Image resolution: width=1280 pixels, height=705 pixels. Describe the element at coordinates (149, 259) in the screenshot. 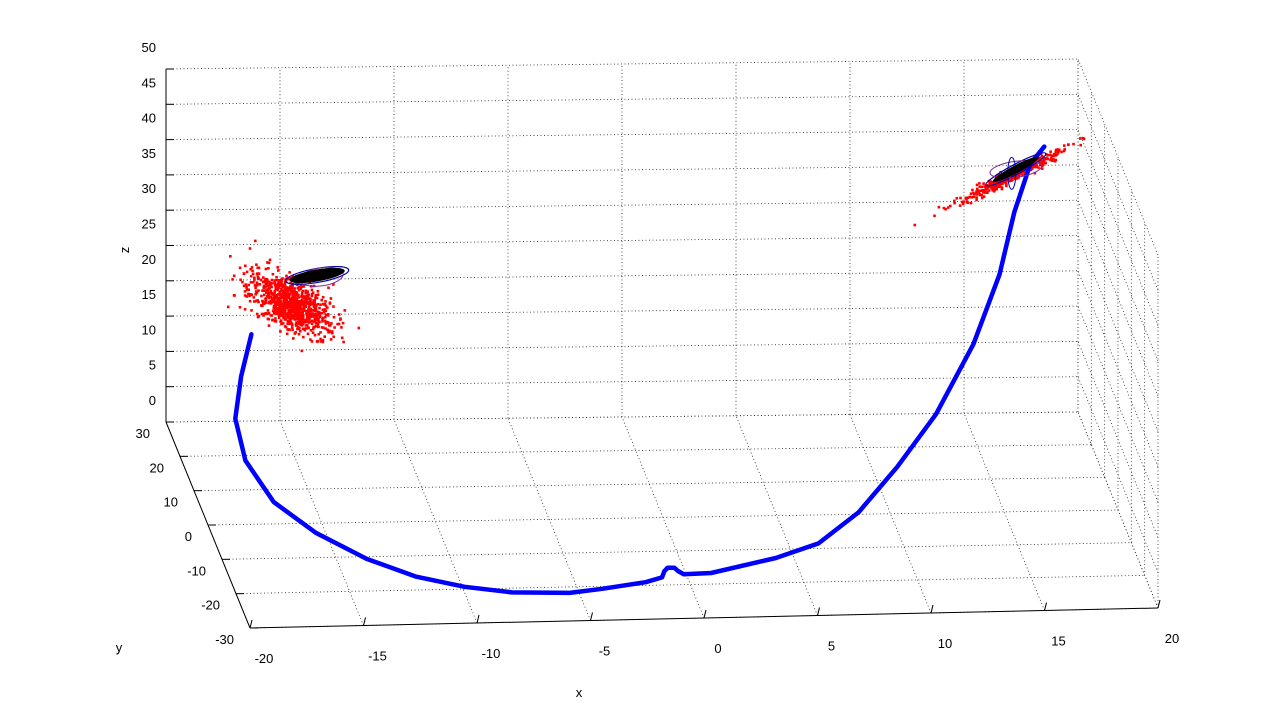

I see `z-tick-label: 20` at that location.